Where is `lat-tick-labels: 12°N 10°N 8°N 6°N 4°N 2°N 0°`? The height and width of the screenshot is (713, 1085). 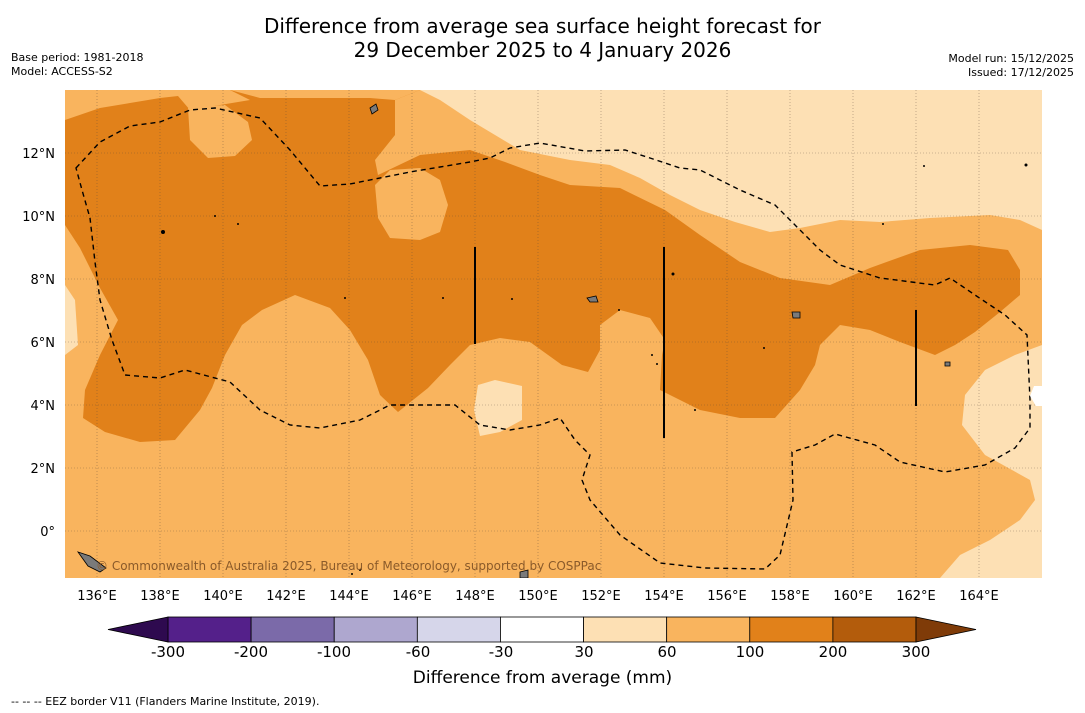 lat-tick-labels: 12°N 10°N 8°N 6°N 4°N 2°N 0° is located at coordinates (38, 343).